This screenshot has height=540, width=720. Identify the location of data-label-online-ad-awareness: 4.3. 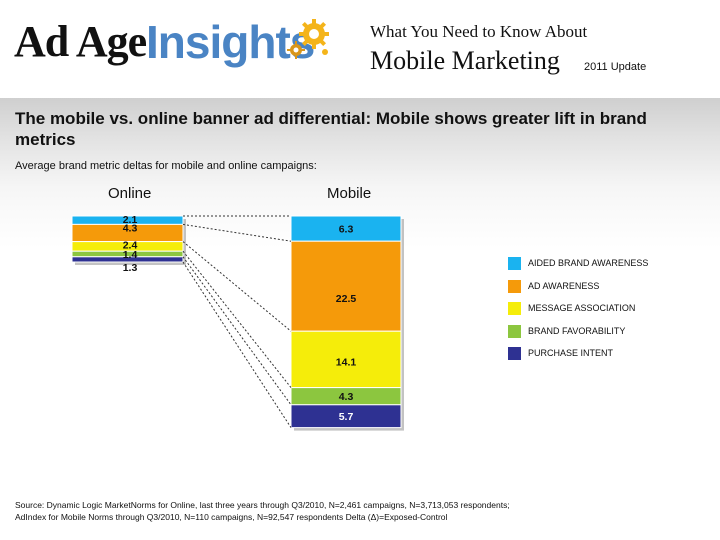
(130, 228).